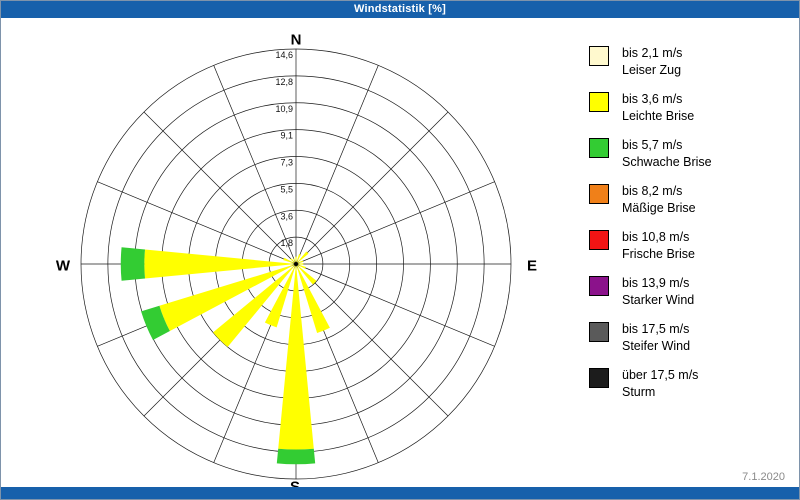 Image resolution: width=800 pixels, height=500 pixels. I want to click on compass-label-east: E, so click(532, 266).